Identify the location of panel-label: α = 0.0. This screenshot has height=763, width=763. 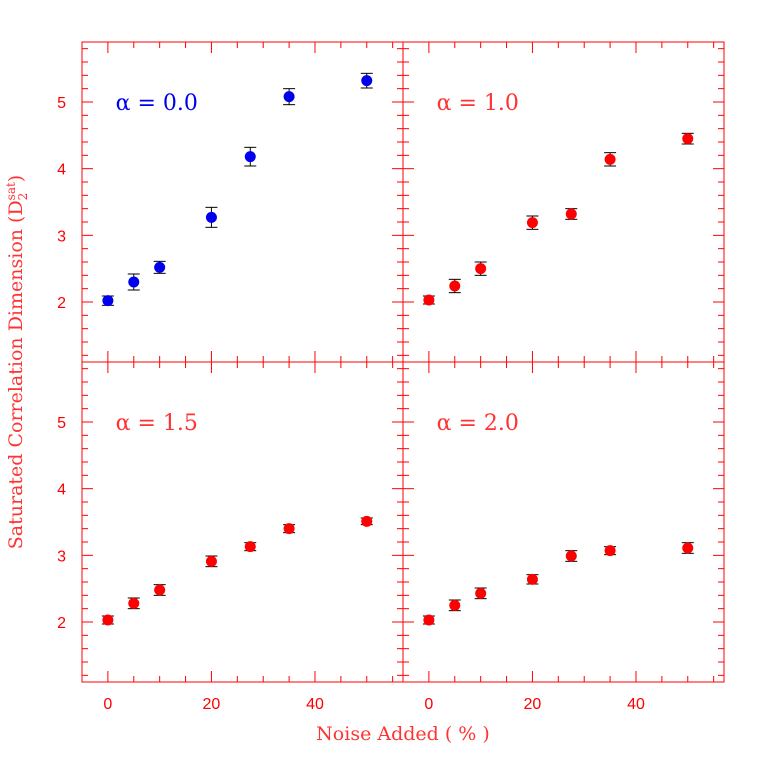
(157, 103).